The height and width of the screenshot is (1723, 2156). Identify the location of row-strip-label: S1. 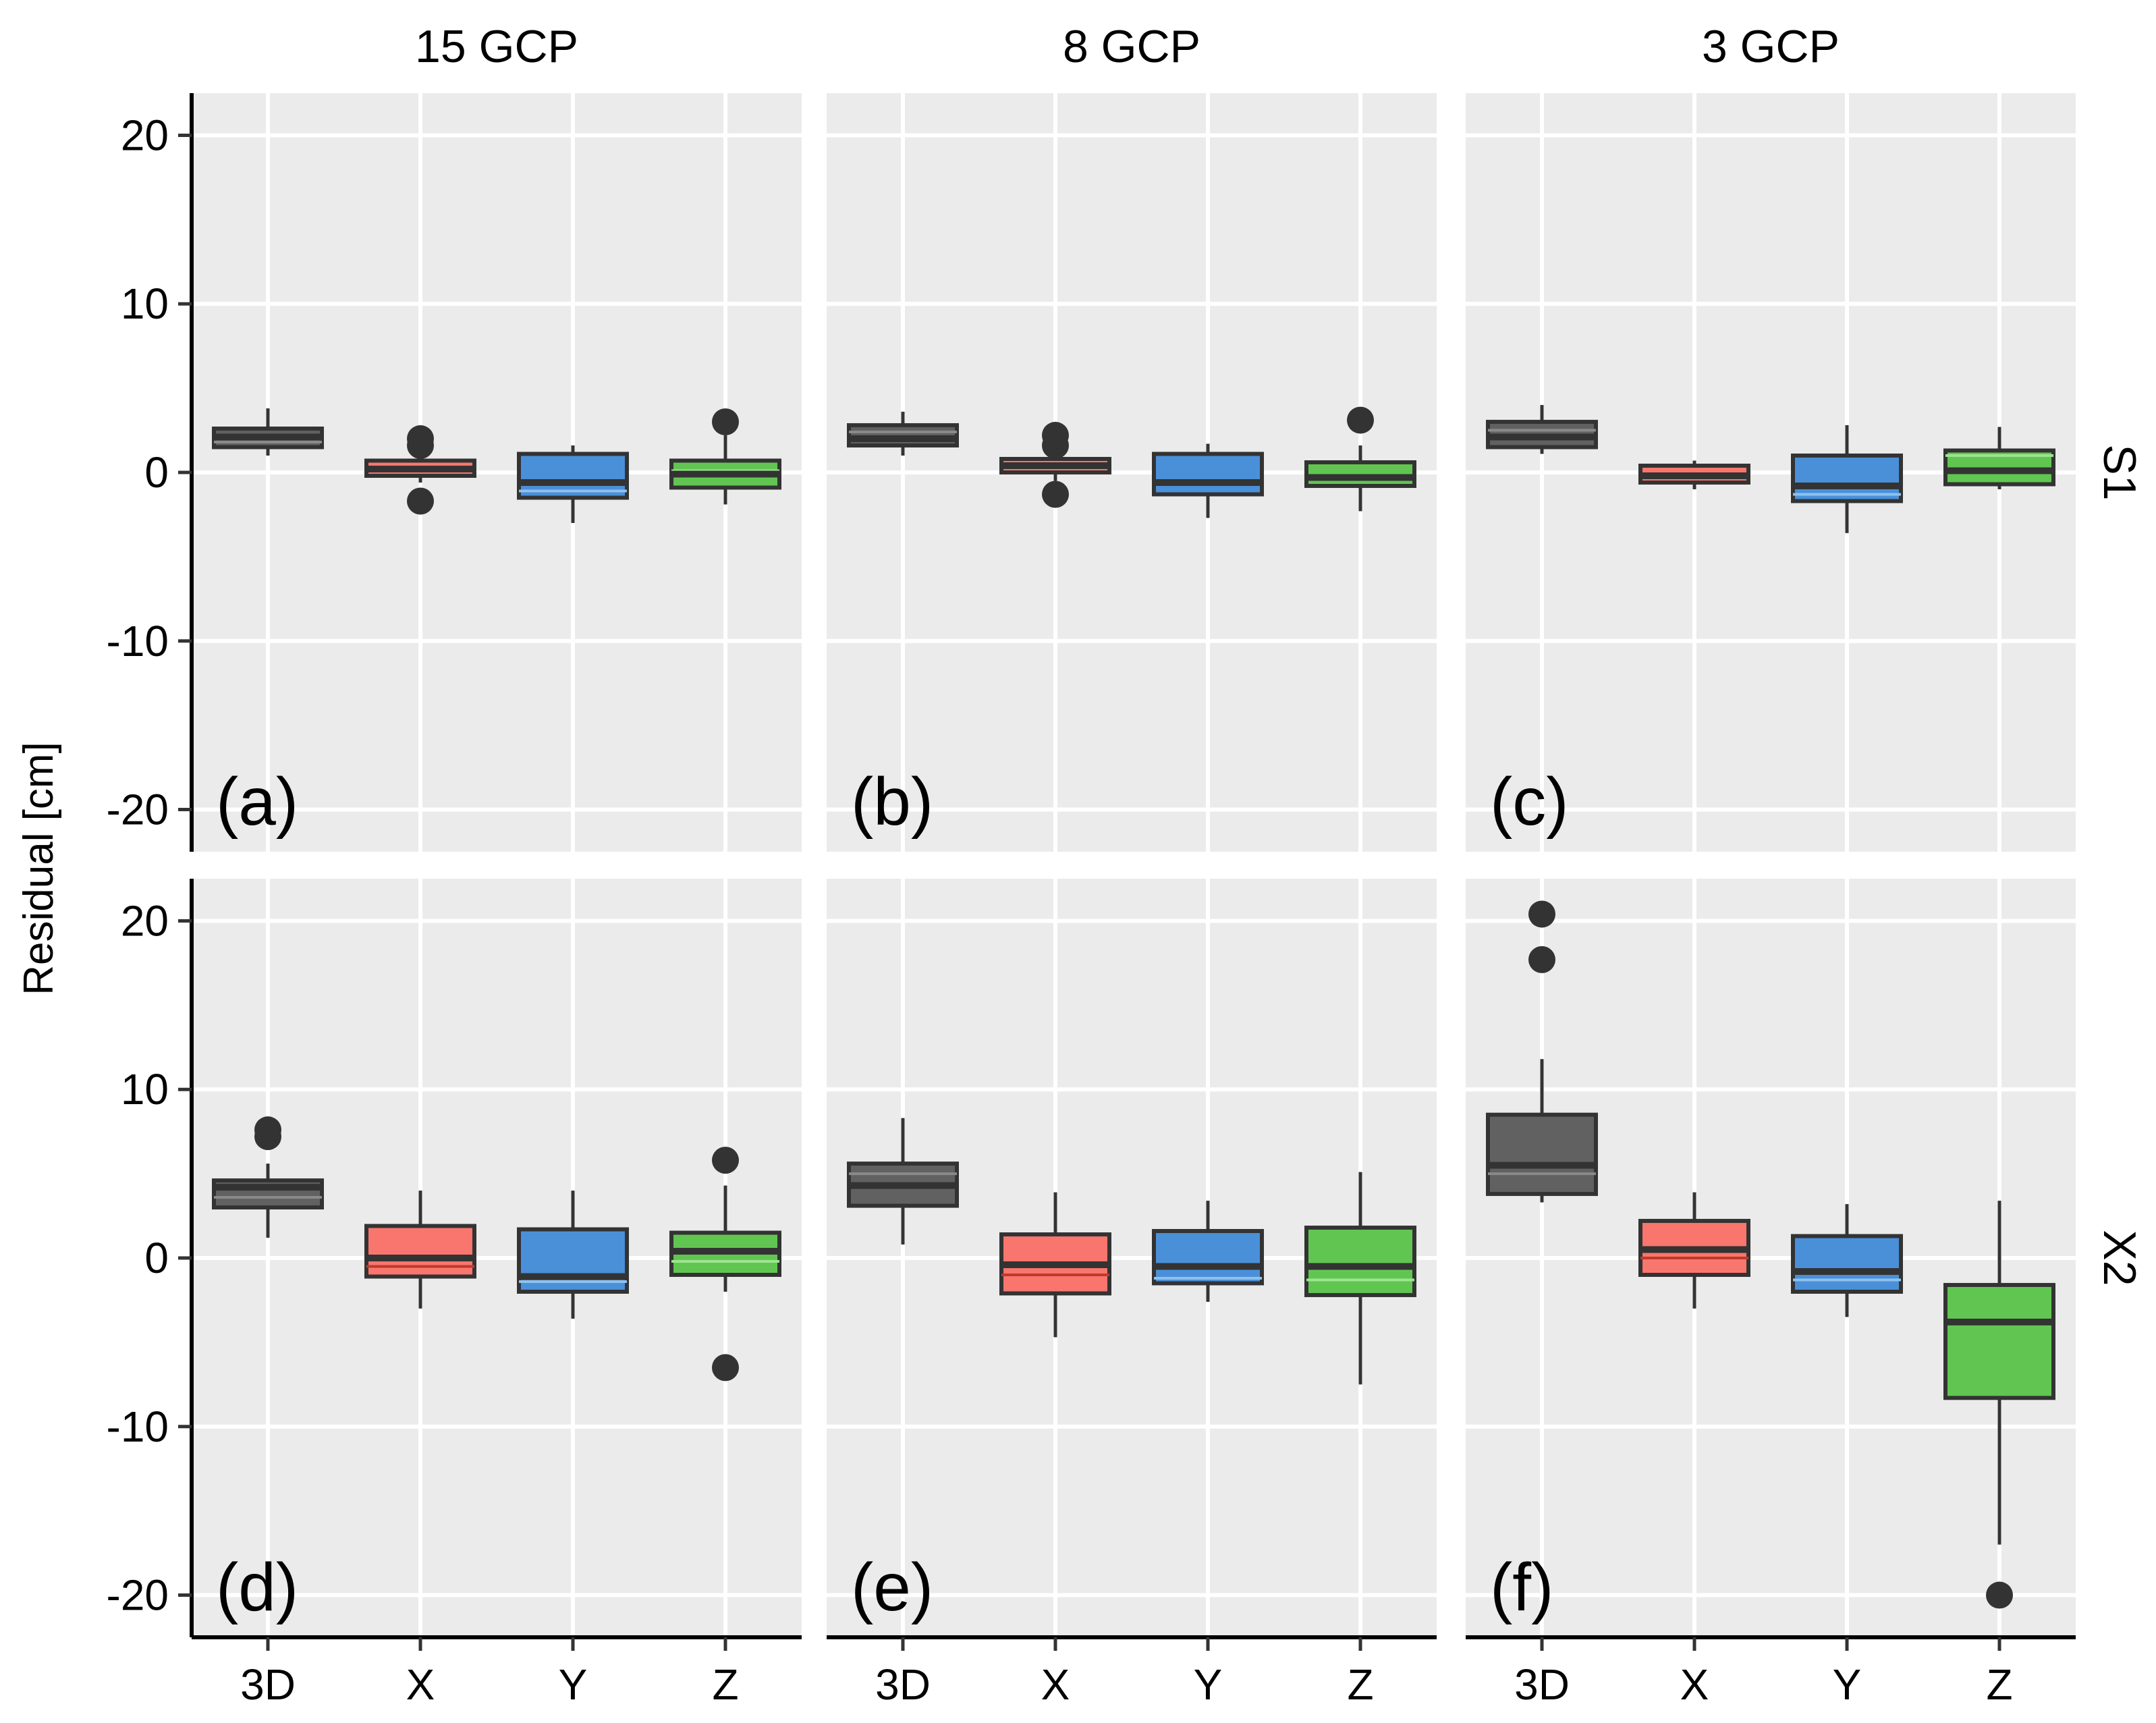
(2119, 472).